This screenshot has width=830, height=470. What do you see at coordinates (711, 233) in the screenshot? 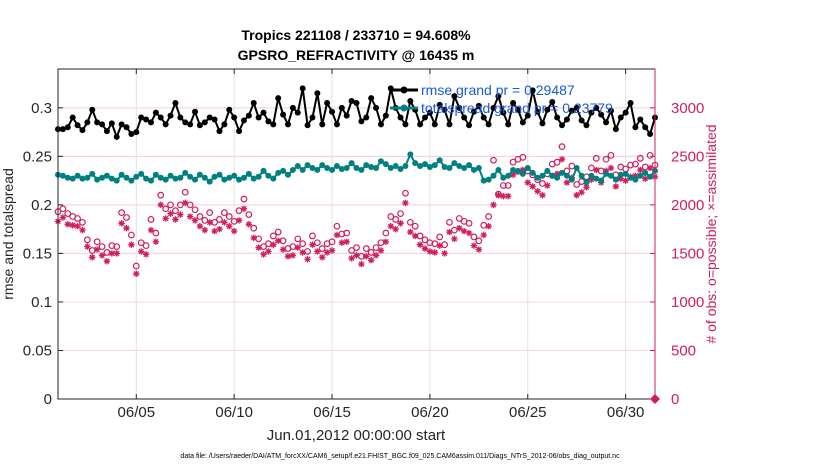
I see `y-axis-label-right: # of obs: o=possible; ×=assimilated` at bounding box center [711, 233].